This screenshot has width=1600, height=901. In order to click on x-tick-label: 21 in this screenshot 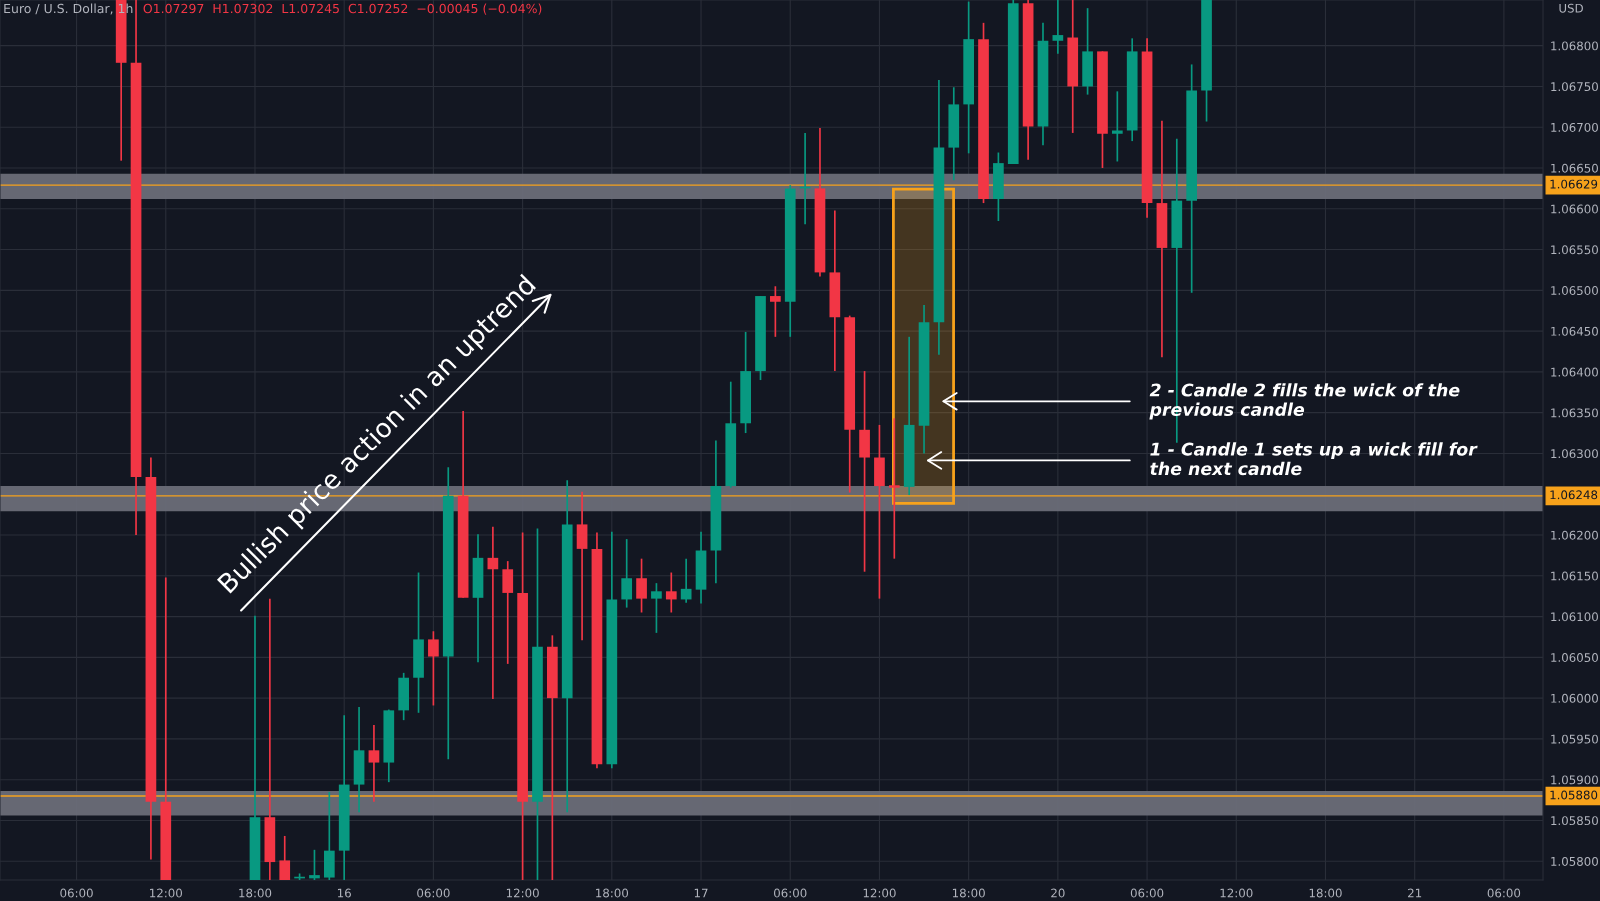, I will do `click(1415, 893)`.